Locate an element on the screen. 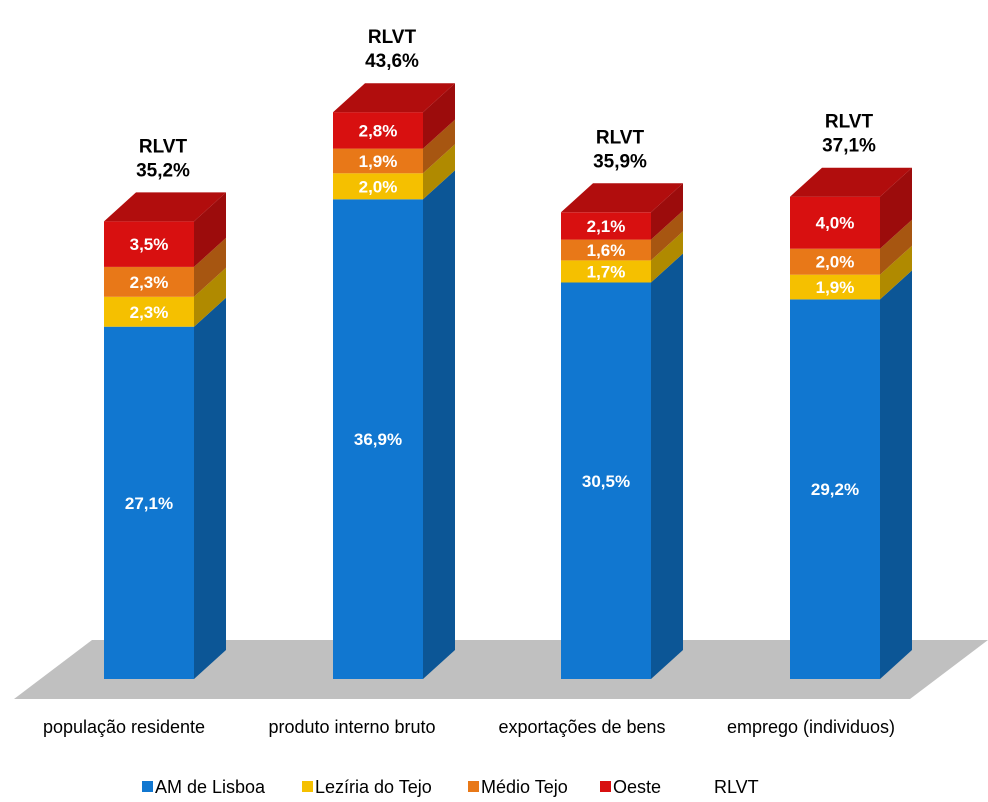 This screenshot has height=802, width=988. category-label-populacao-residente: população residente is located at coordinates (124, 727).